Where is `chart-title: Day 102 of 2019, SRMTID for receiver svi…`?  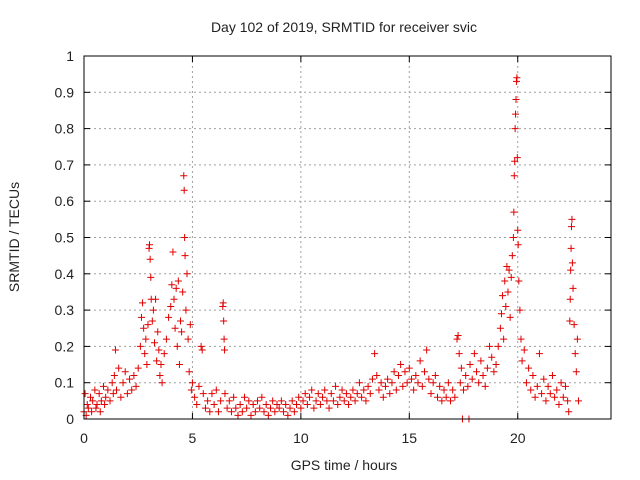 chart-title: Day 102 of 2019, SRMTID for receiver svi… is located at coordinates (344, 27).